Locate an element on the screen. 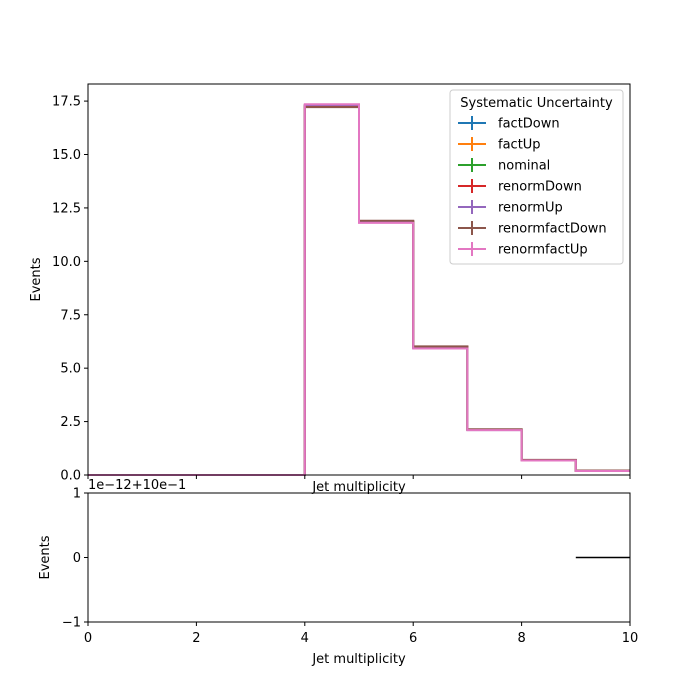 The height and width of the screenshot is (700, 700). bottom-x-tick-label: 6 is located at coordinates (413, 638).